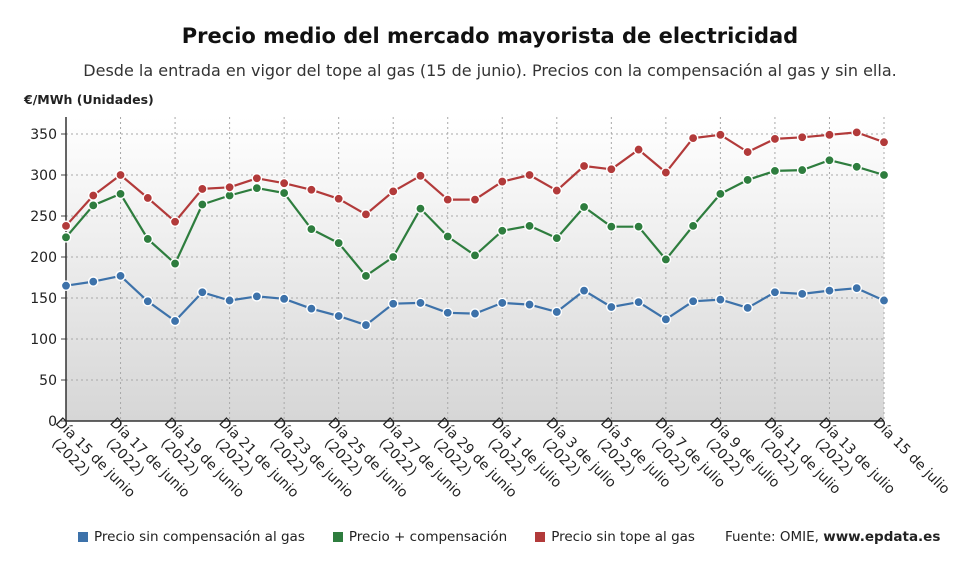 The width and height of the screenshot is (980, 575). What do you see at coordinates (337, 537) in the screenshot?
I see `legend-swatch-green` at bounding box center [337, 537].